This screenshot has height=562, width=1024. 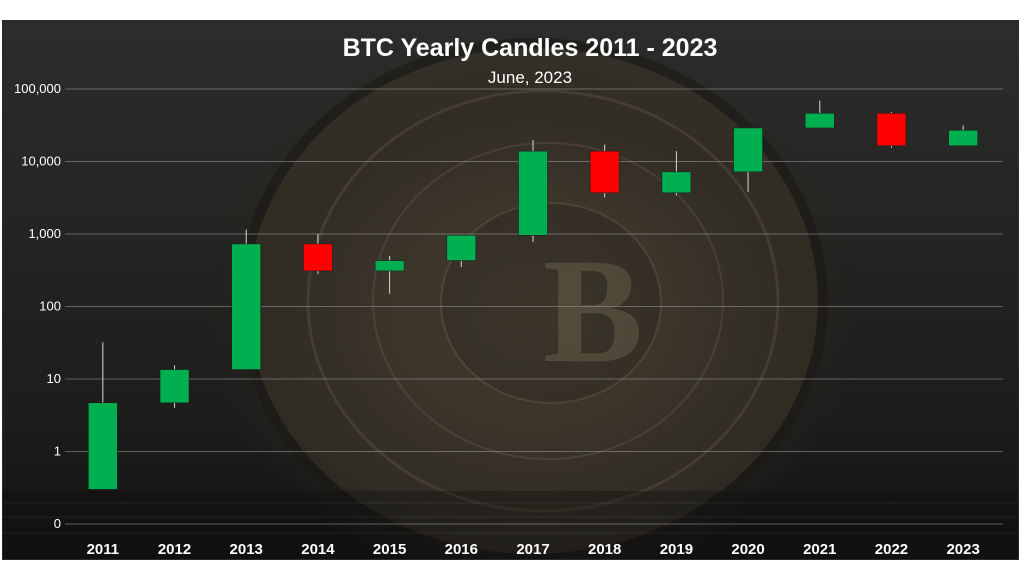 I want to click on candle-2023, so click(x=963, y=136).